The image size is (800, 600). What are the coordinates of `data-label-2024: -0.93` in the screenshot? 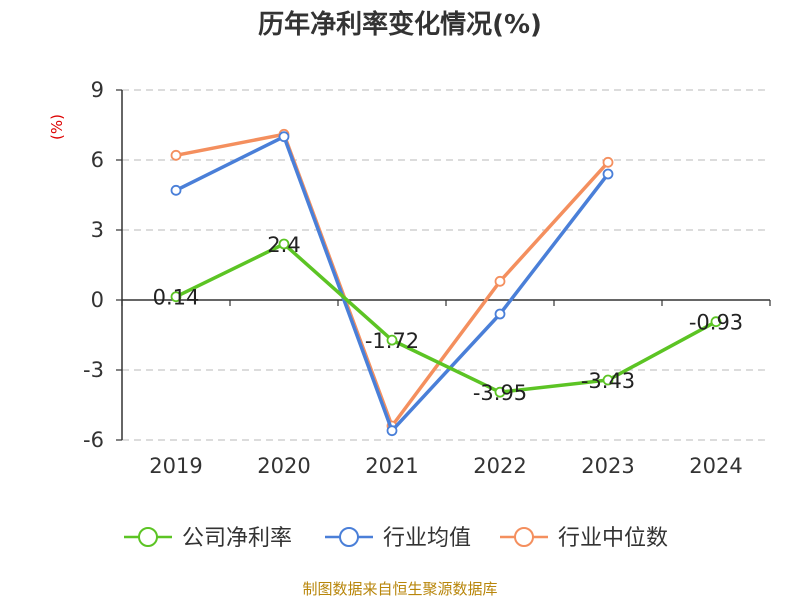 It's located at (716, 323).